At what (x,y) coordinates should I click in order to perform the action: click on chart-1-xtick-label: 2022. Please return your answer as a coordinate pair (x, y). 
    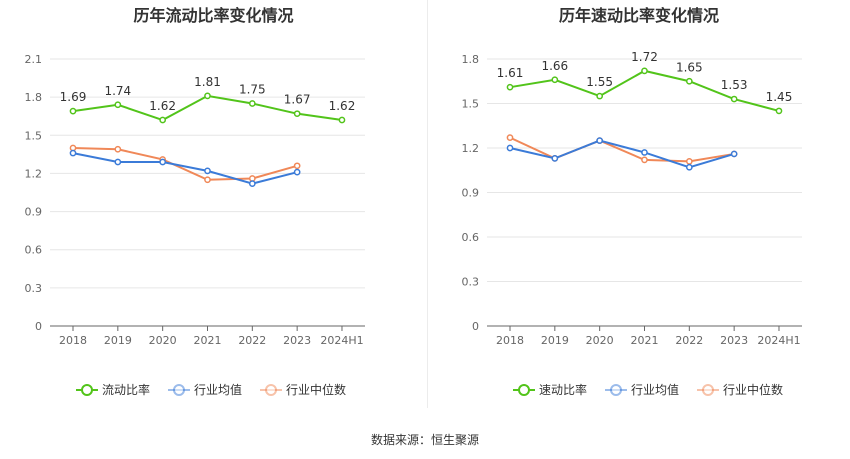
    Looking at the image, I should click on (252, 340).